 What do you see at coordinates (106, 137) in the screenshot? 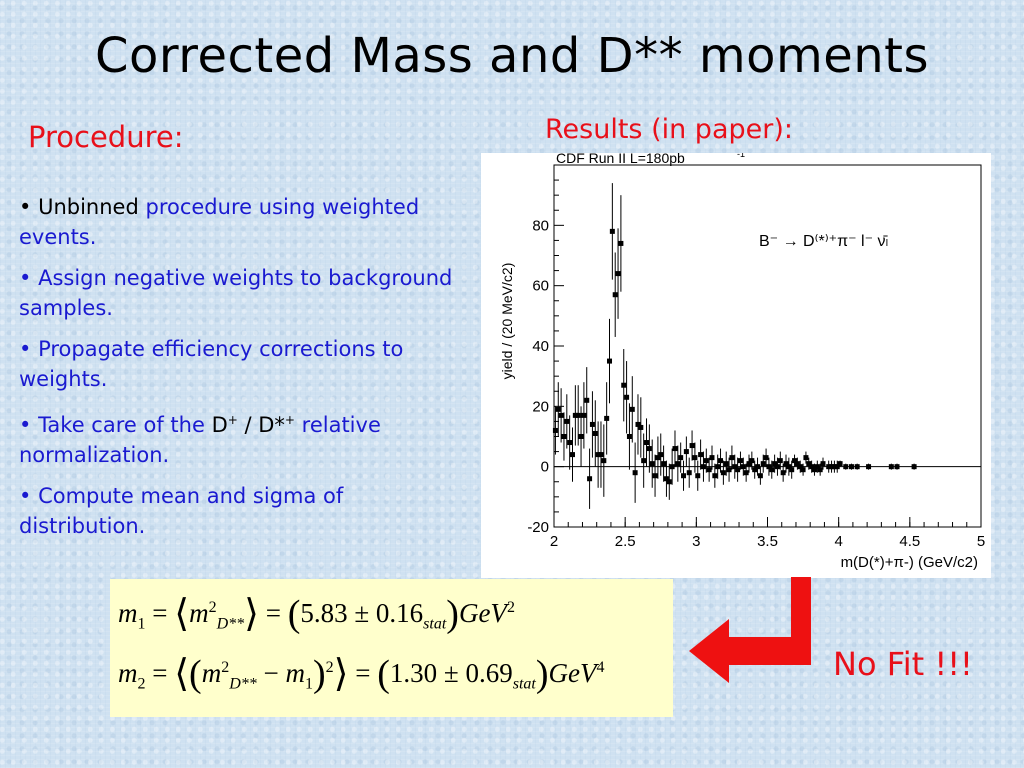
I see `procedure-heading: Procedure:` at bounding box center [106, 137].